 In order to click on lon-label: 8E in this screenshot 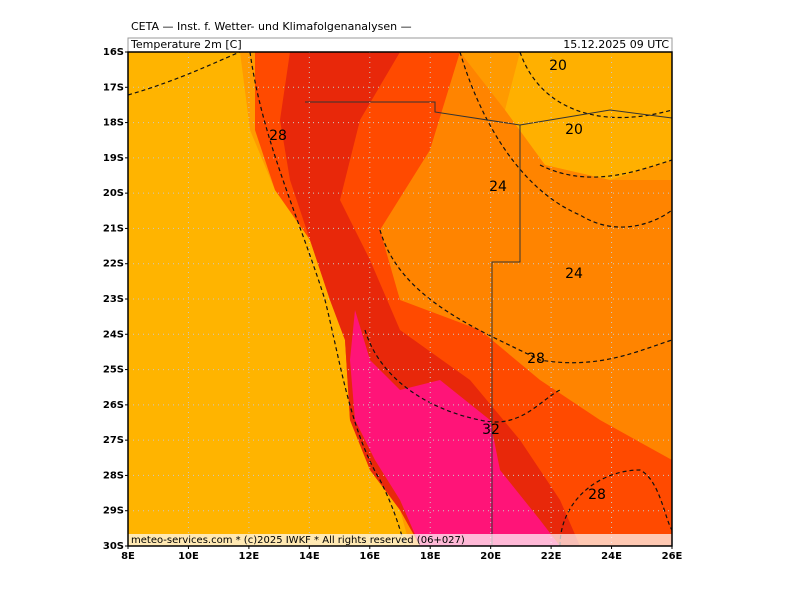, I will do `click(128, 556)`.